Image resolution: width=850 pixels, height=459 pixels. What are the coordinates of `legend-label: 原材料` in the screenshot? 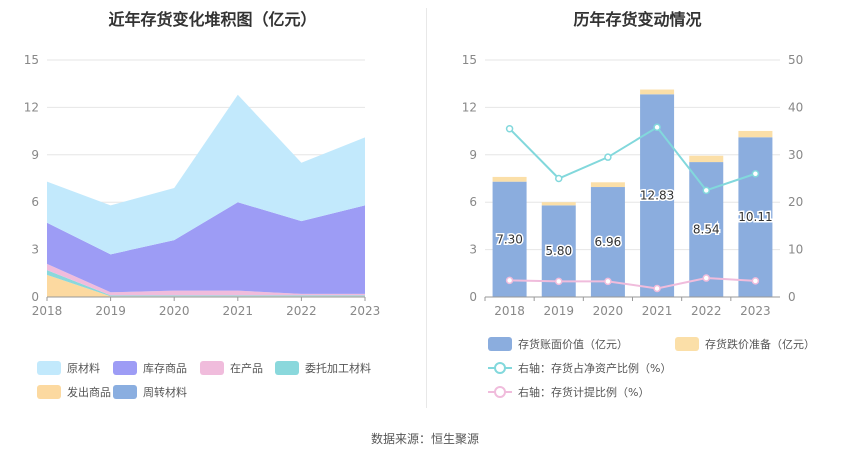 It's located at (83, 368).